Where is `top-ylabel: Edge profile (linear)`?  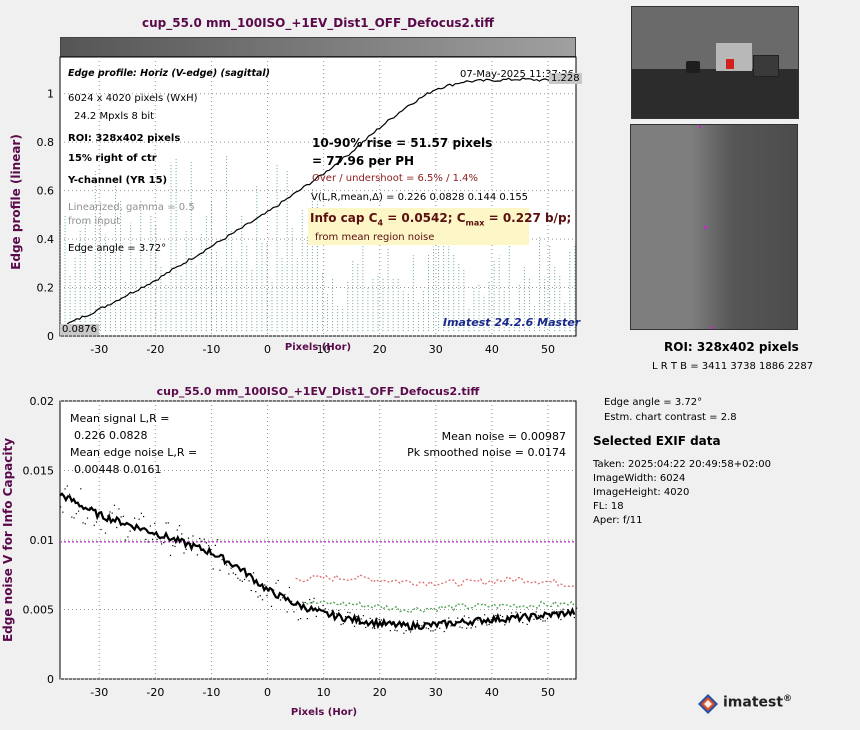 top-ylabel: Edge profile (linear) is located at coordinates (16, 202).